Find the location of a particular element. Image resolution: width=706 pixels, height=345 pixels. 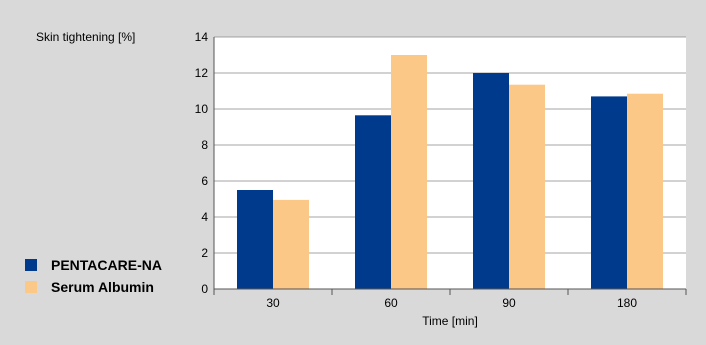

y-axis-label: Skin tightening [%] is located at coordinates (85, 37).